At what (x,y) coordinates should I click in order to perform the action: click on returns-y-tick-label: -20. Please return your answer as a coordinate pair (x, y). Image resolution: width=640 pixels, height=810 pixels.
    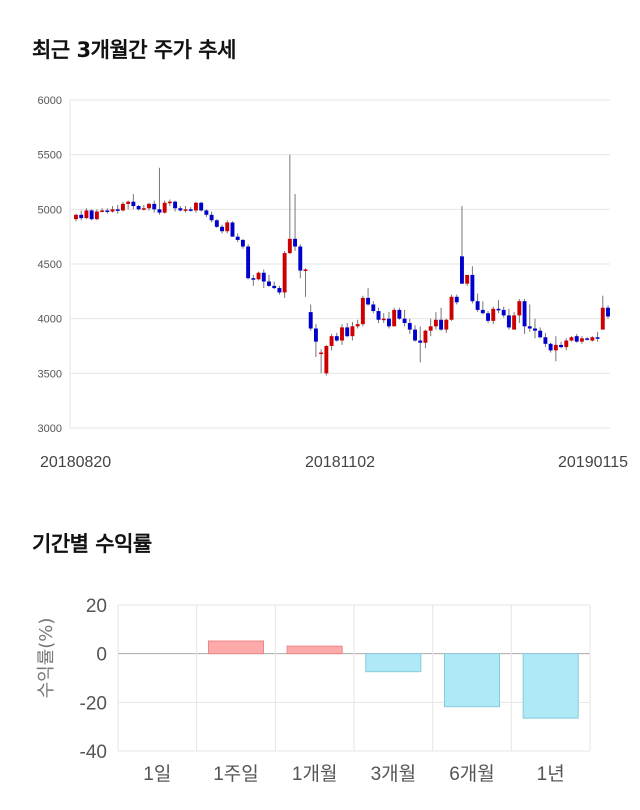
    Looking at the image, I should click on (93, 703).